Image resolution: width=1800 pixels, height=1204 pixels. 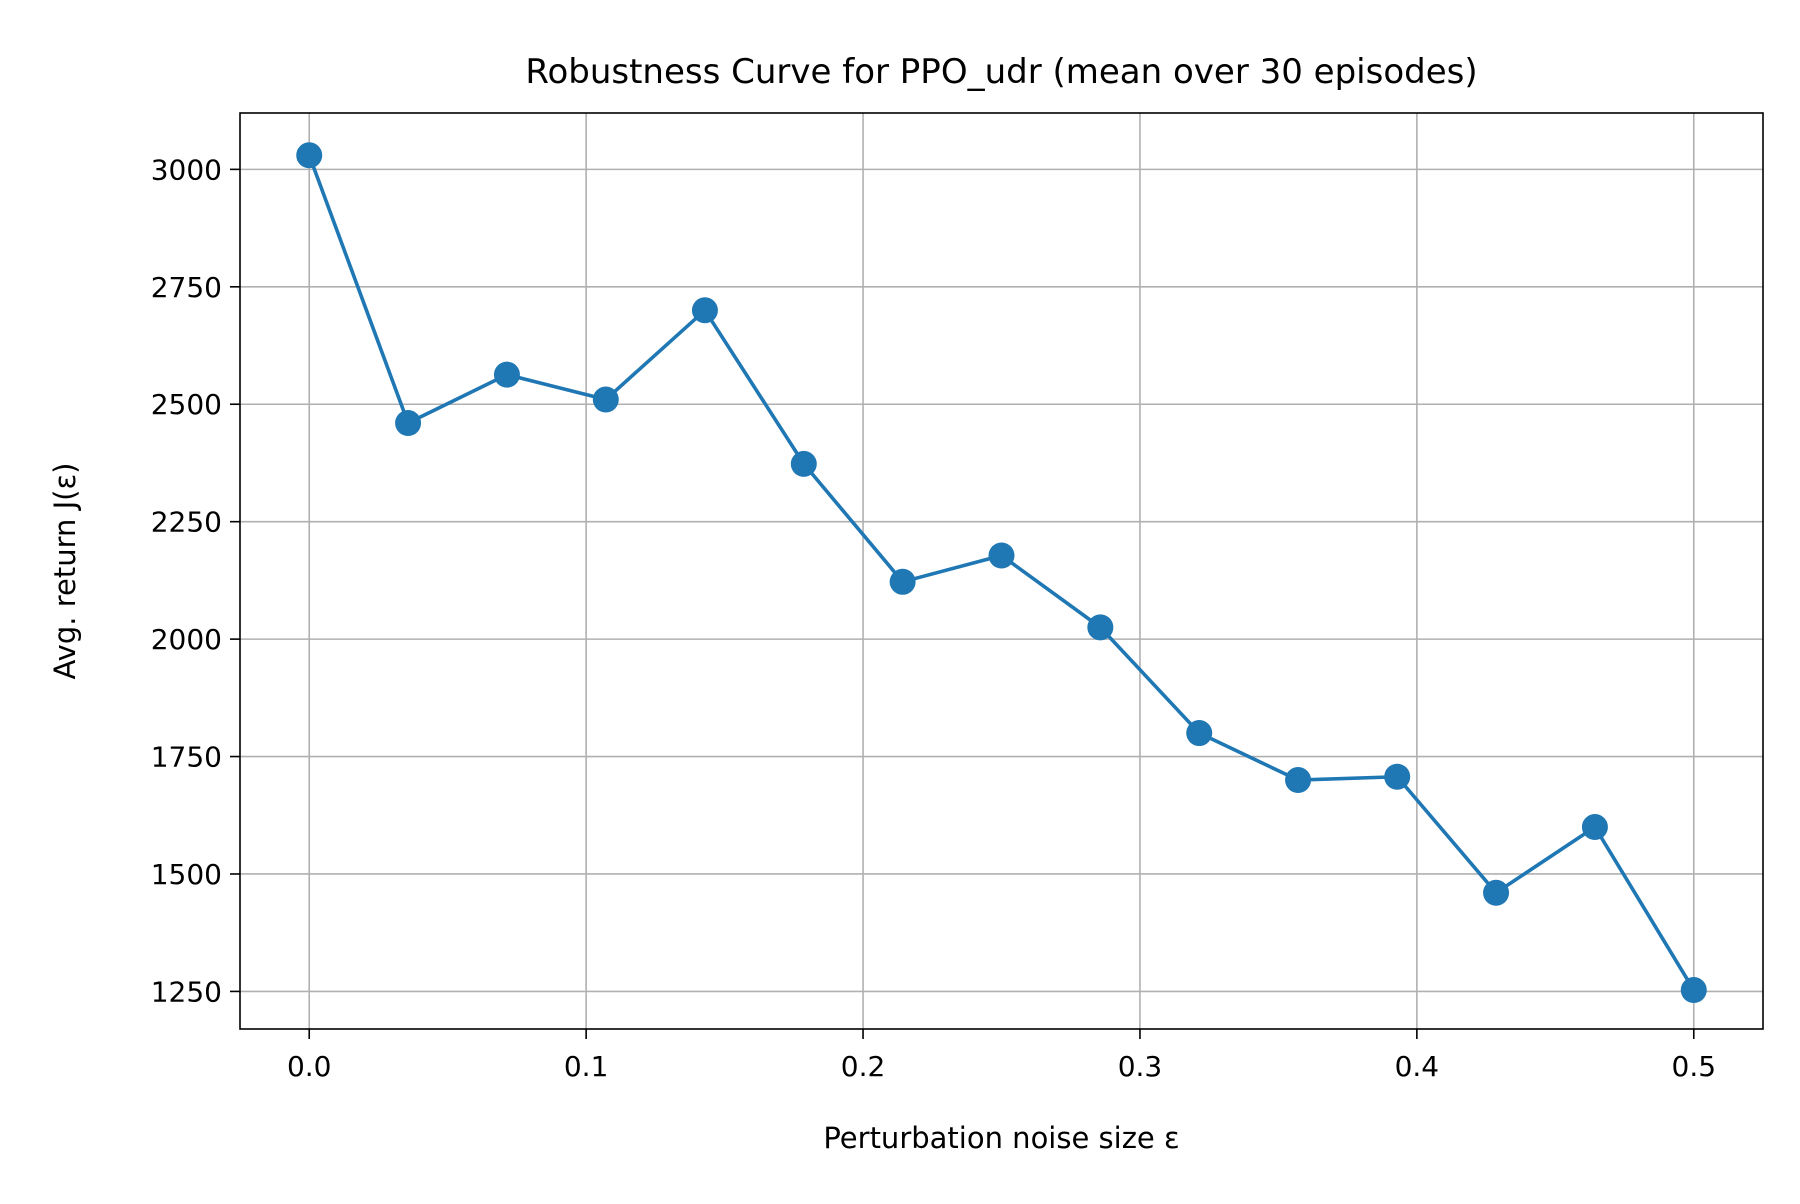 I want to click on x-axis-label: Perturbation noise size ε, so click(x=1001, y=1138).